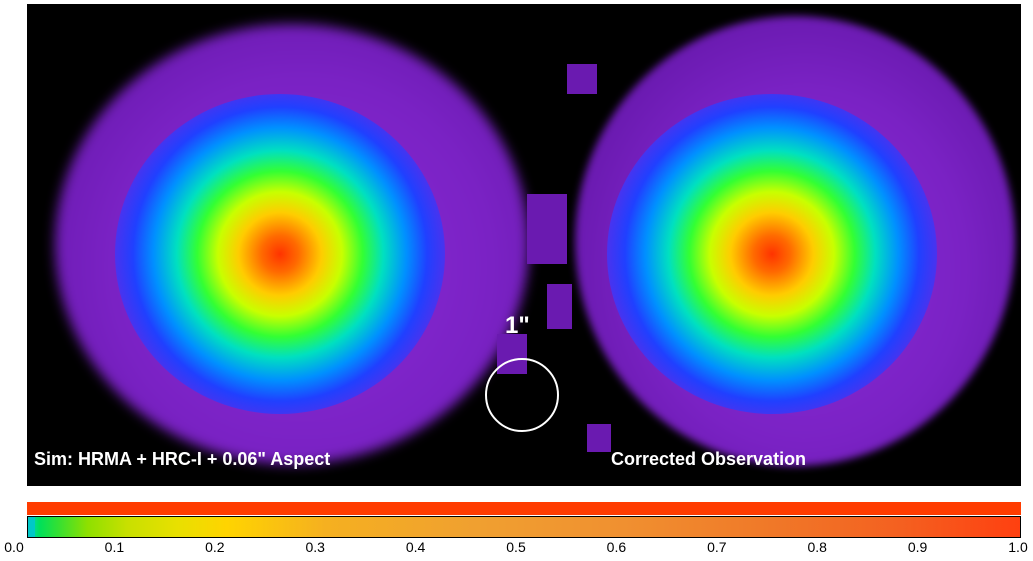 The width and height of the screenshot is (1033, 561). What do you see at coordinates (616, 547) in the screenshot?
I see `colorbar-tick-label: 0.6` at bounding box center [616, 547].